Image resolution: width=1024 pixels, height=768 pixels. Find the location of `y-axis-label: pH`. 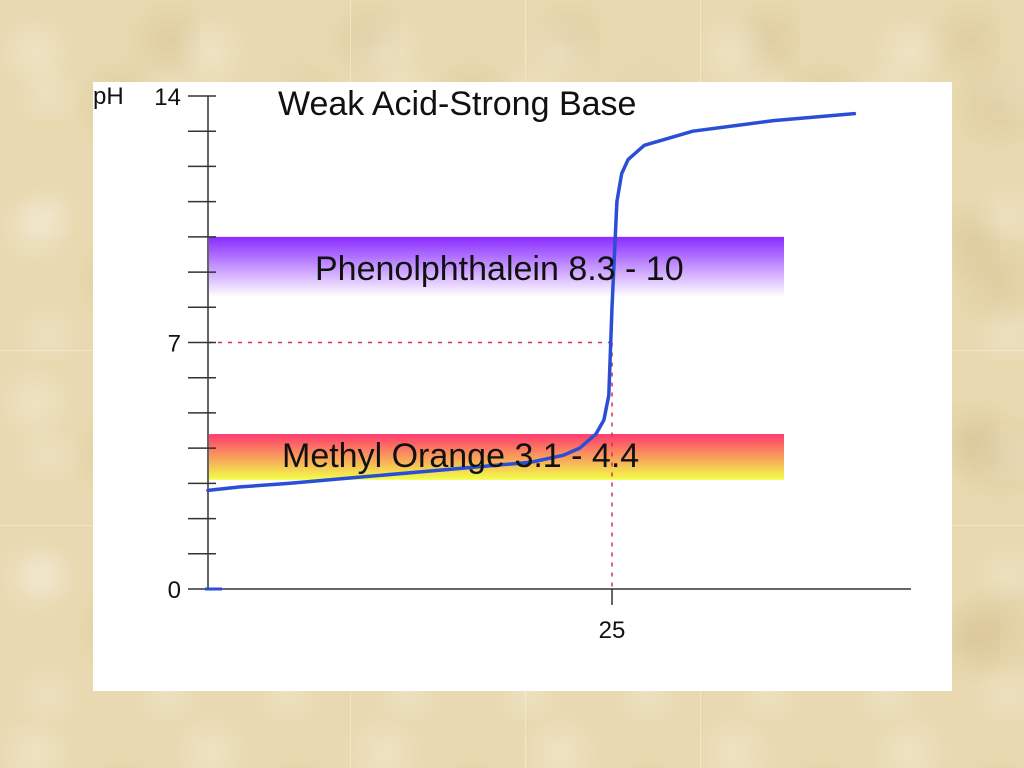

y-axis-label: pH is located at coordinates (108, 96).